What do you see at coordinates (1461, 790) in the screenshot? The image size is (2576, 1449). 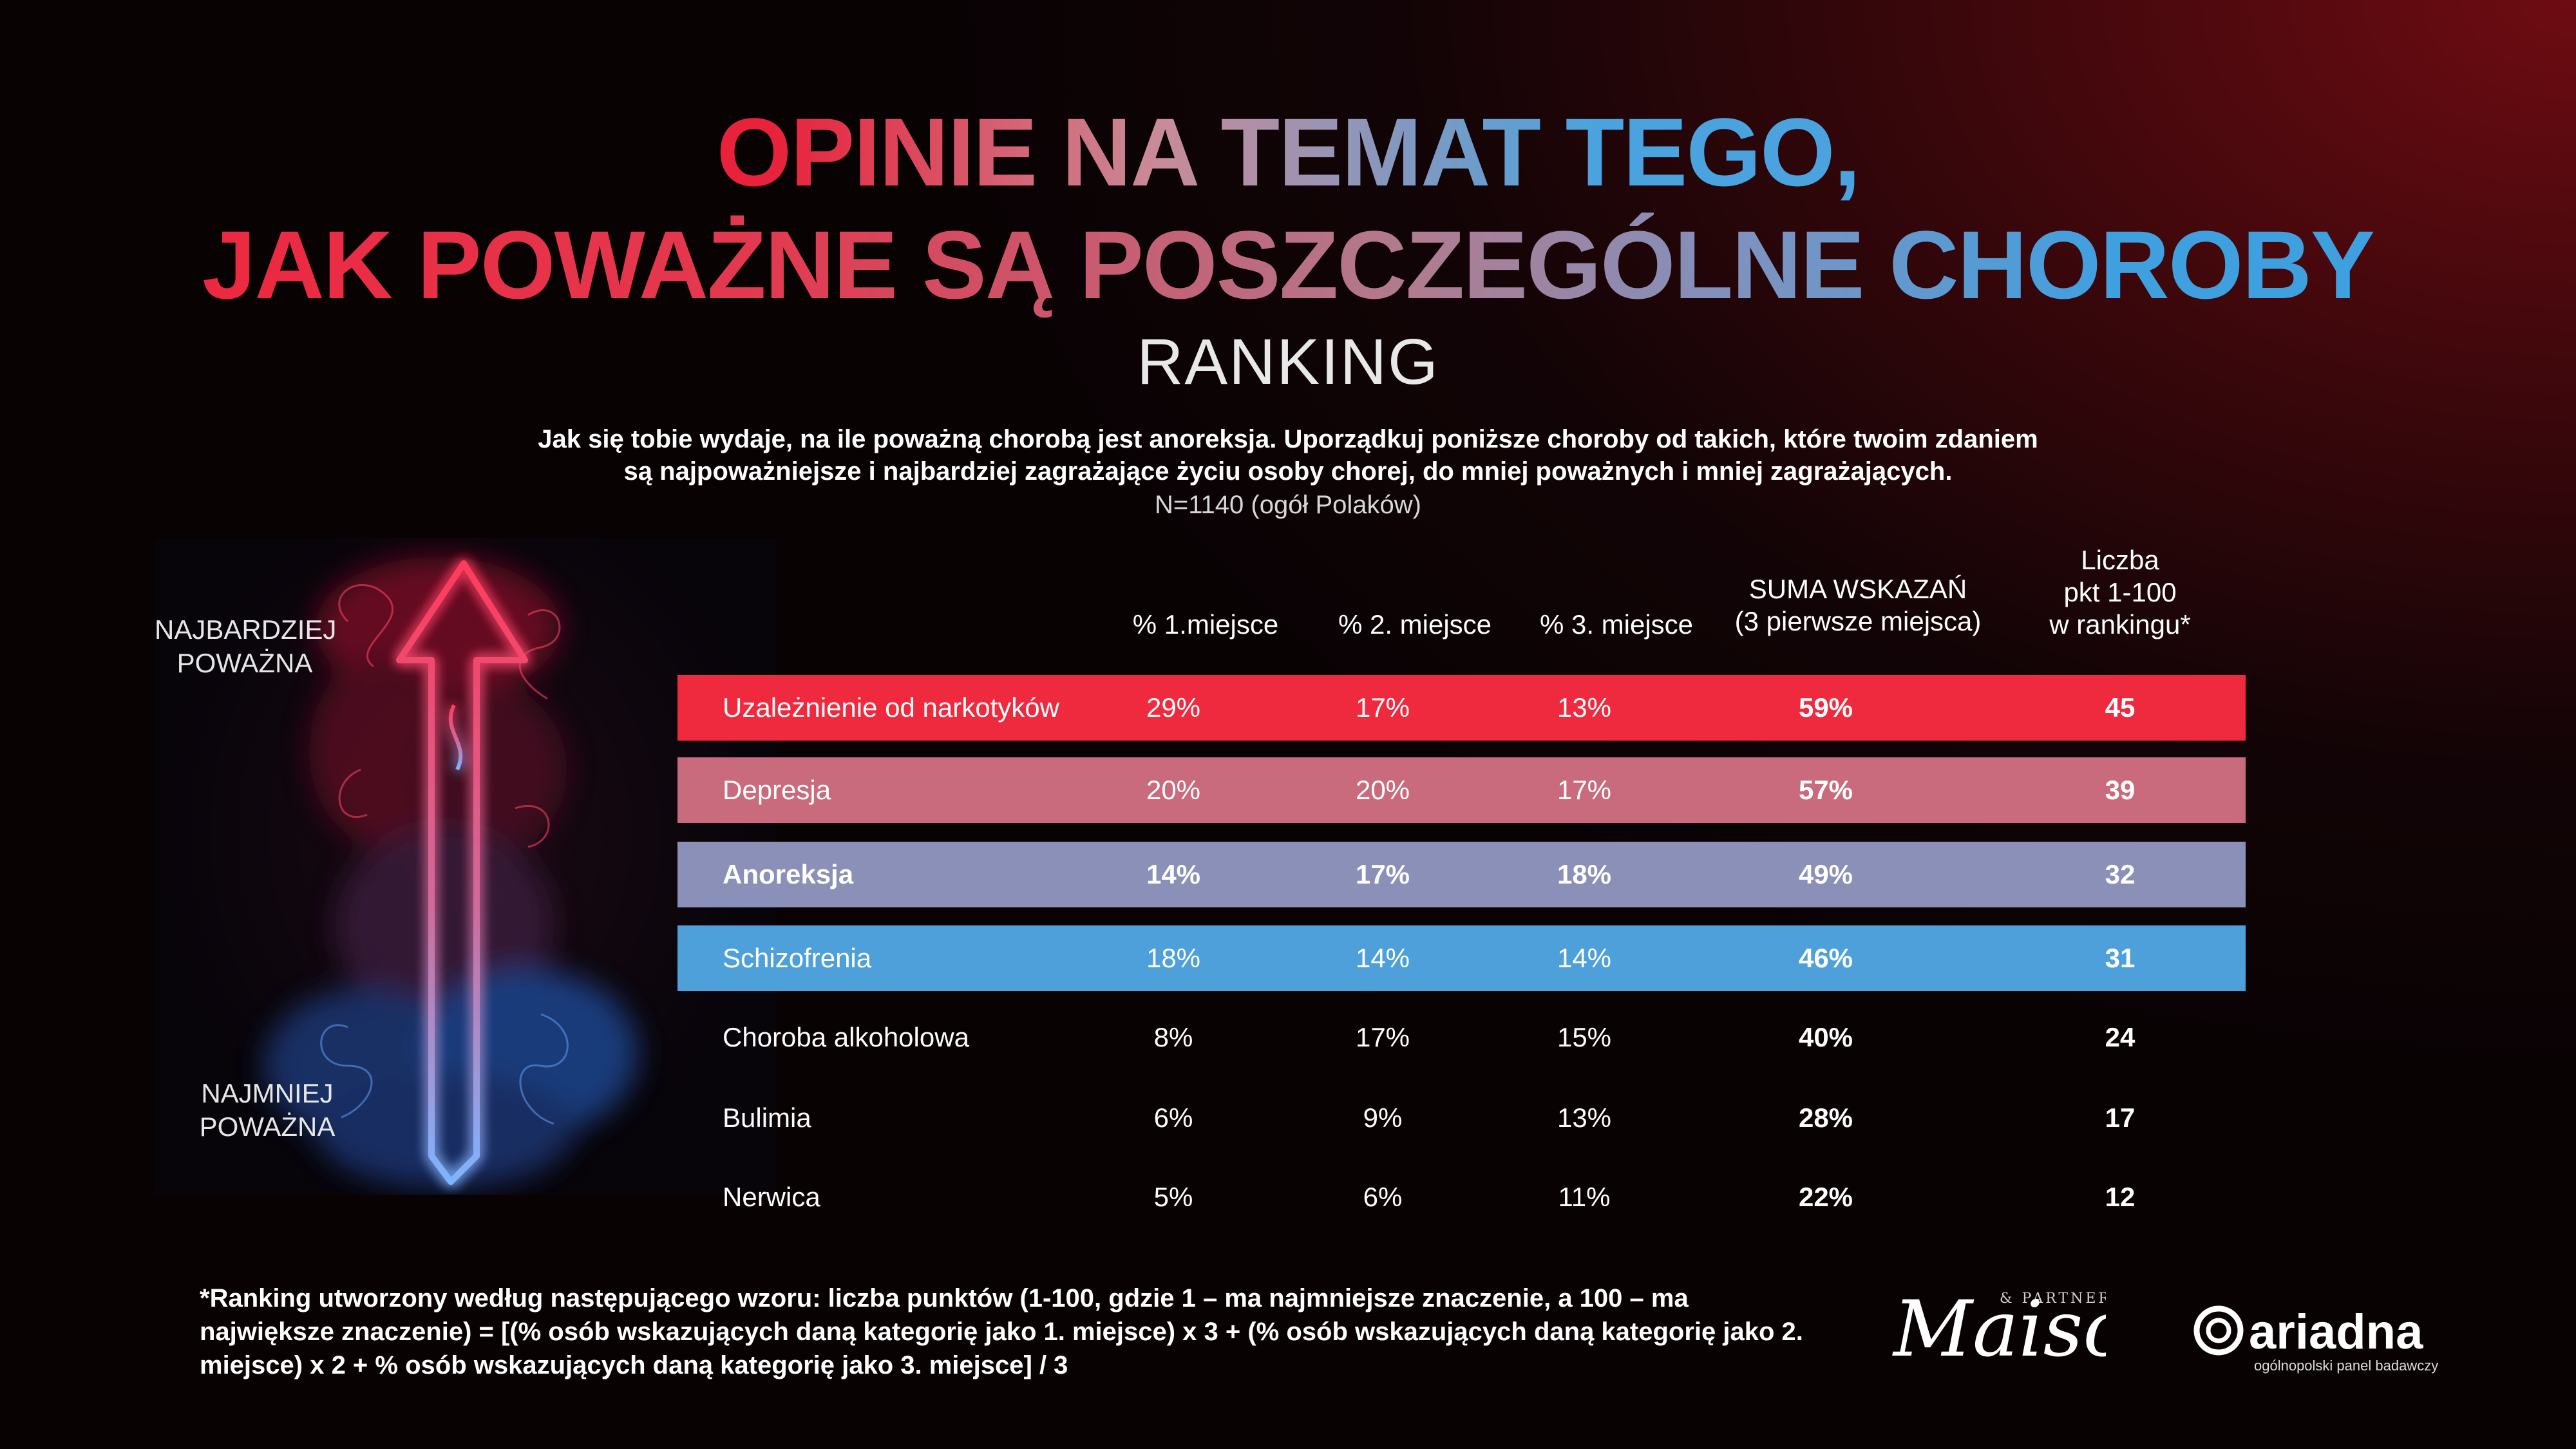 I see `table-row: Depresja 20% 20% 17% 57% 39` at bounding box center [1461, 790].